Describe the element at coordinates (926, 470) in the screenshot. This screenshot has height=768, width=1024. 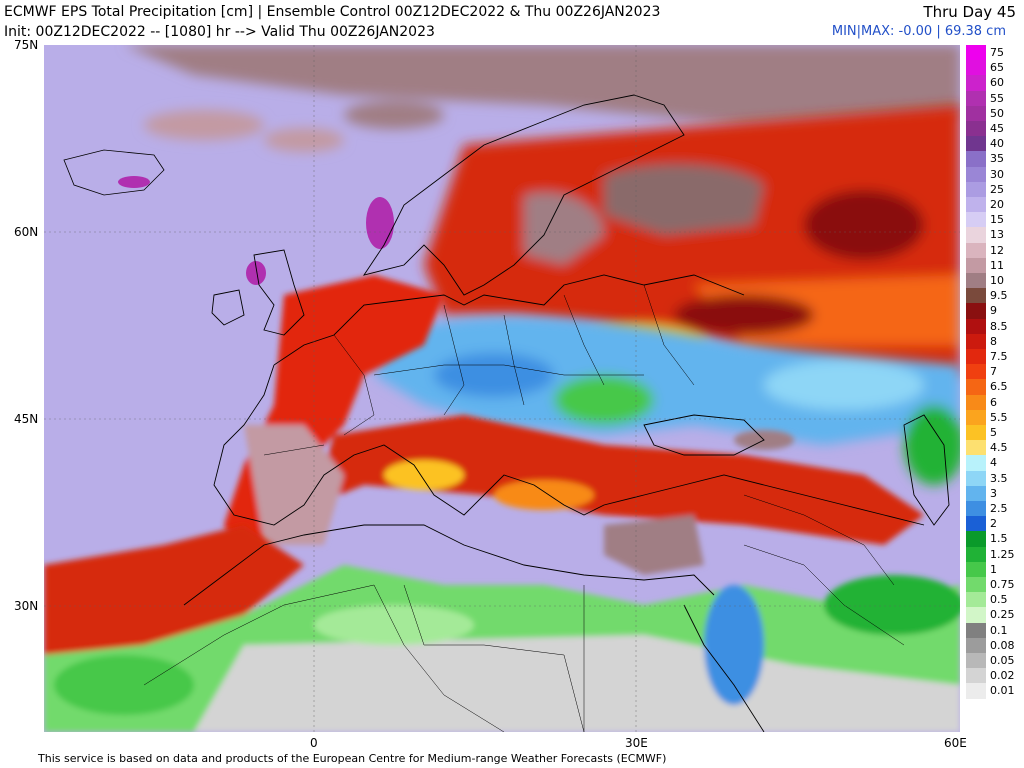
I see `caspian-outline` at that location.